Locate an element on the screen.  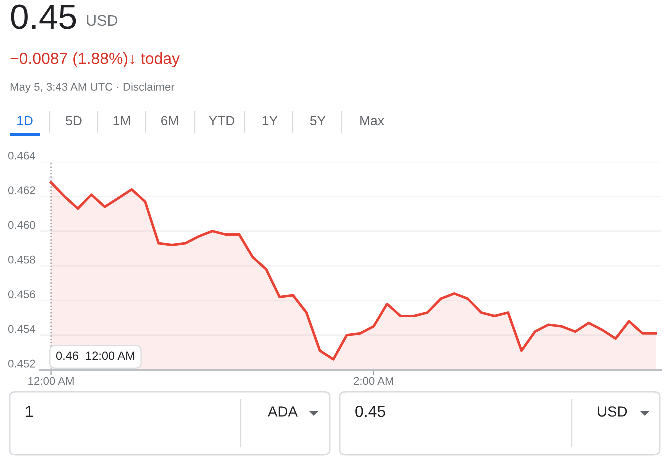
x-tick-label: 2:00 AM is located at coordinates (374, 381).